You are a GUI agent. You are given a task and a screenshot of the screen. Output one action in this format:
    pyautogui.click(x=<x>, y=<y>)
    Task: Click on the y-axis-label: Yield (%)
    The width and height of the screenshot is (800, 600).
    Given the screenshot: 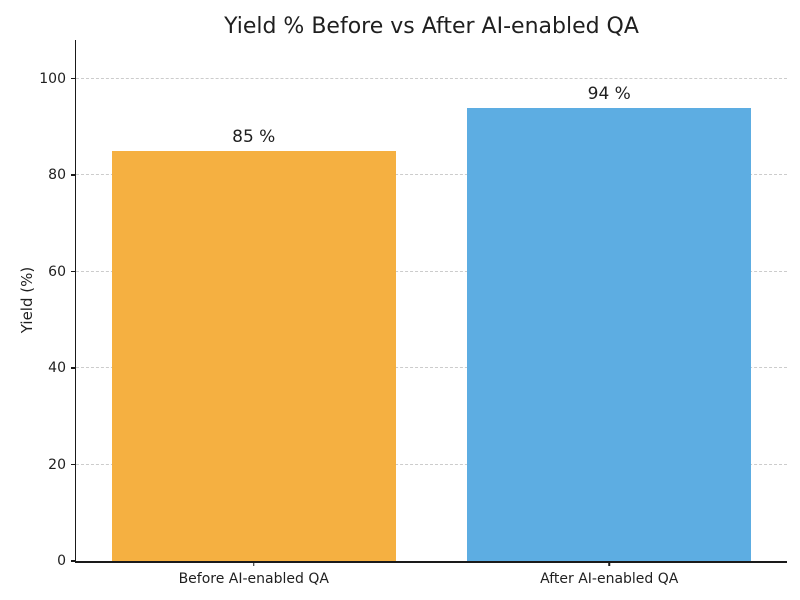 What is the action you would take?
    pyautogui.click(x=27, y=300)
    